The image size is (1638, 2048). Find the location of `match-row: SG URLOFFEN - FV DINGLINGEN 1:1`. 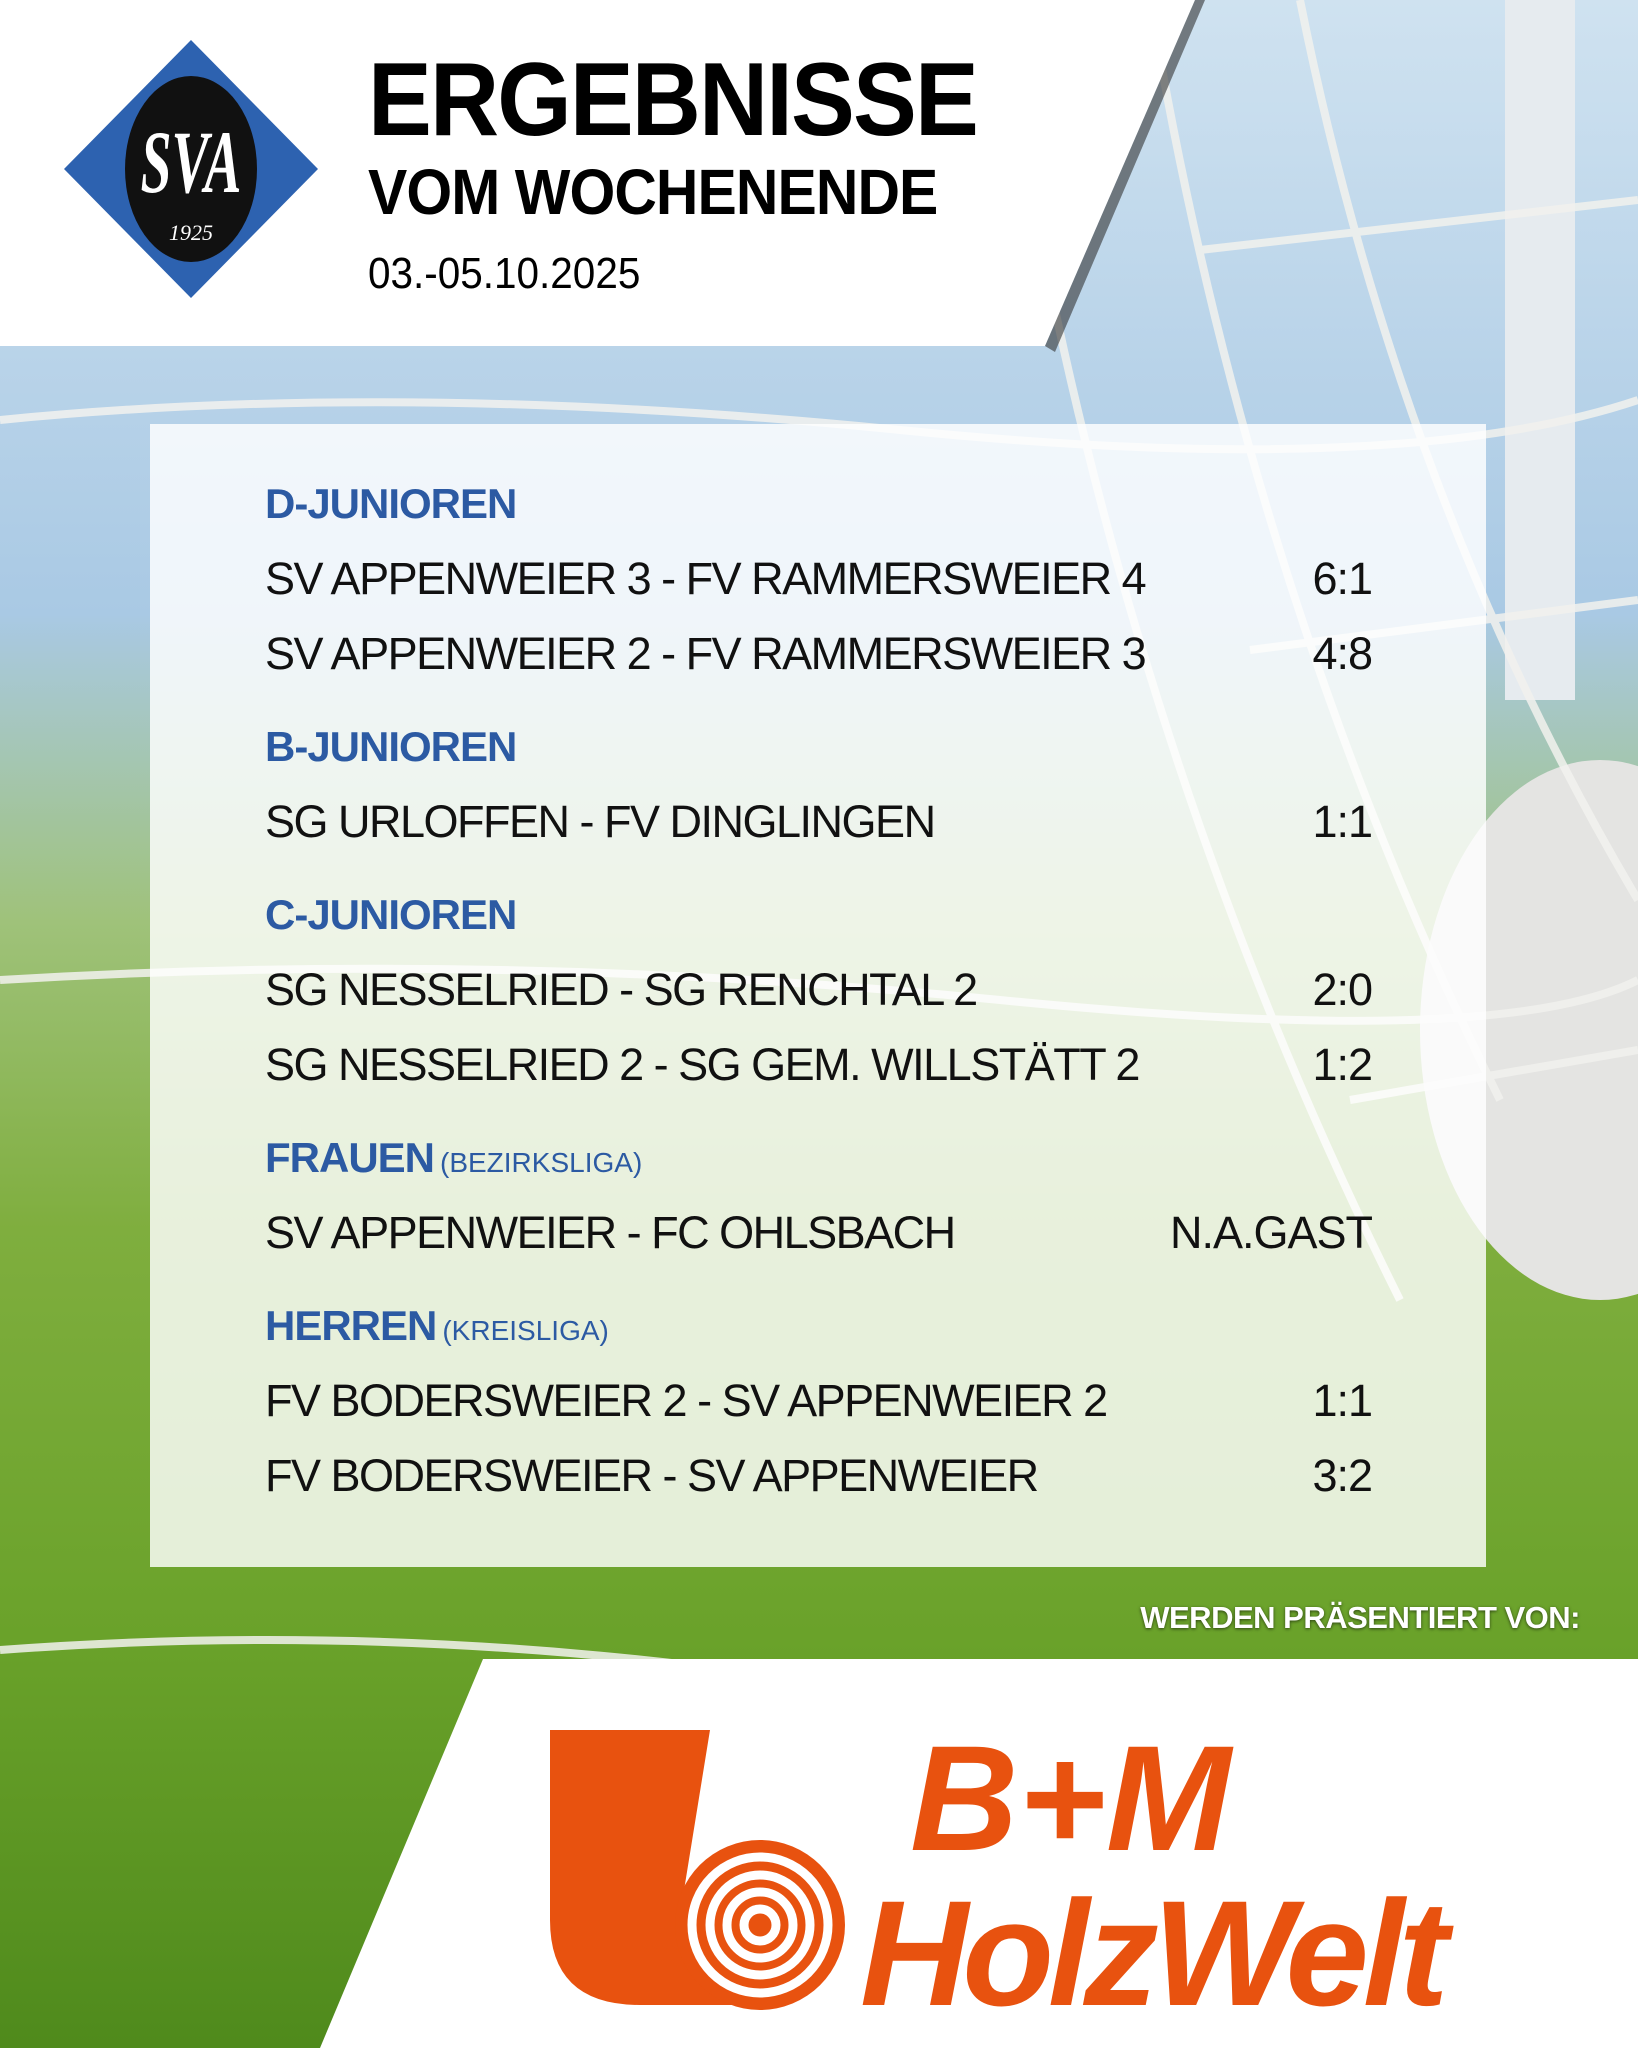

match-row: SG URLOFFEN - FV DINGLINGEN 1:1 is located at coordinates (819, 821).